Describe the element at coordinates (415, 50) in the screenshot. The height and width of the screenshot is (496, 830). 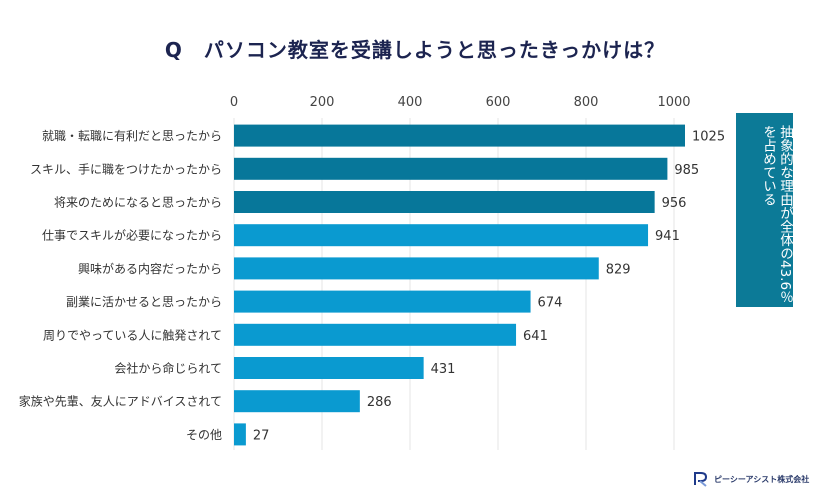
I see `chart-title: Q パソコン教室を受講しようと思ったきっかけは？` at that location.